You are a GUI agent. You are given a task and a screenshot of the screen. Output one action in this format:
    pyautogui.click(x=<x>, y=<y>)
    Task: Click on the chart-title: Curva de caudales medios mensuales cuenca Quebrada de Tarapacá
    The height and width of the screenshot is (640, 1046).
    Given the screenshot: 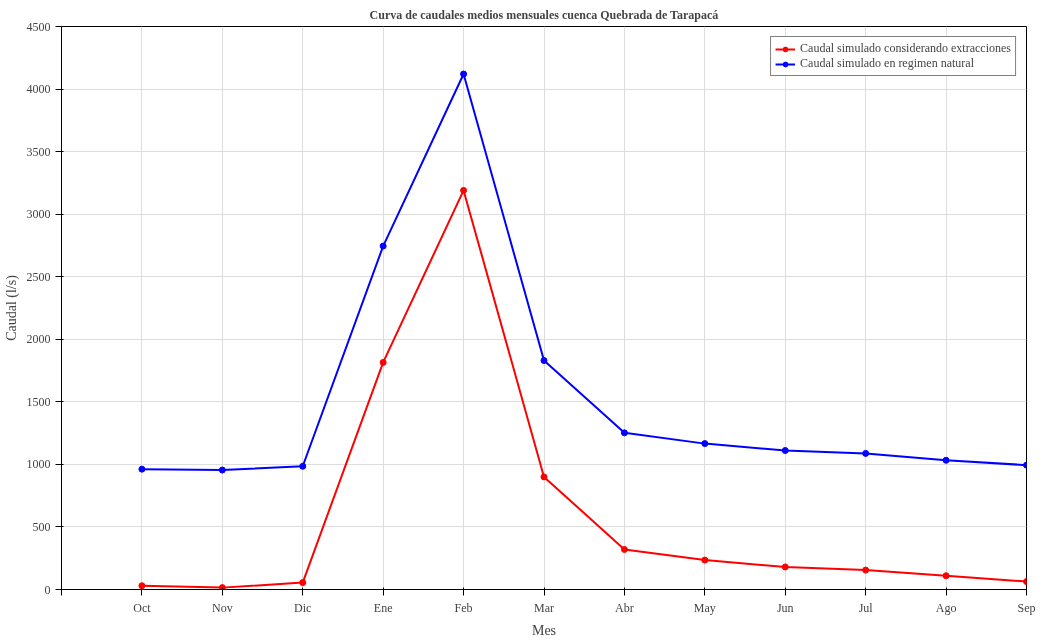 What is the action you would take?
    pyautogui.click(x=544, y=14)
    